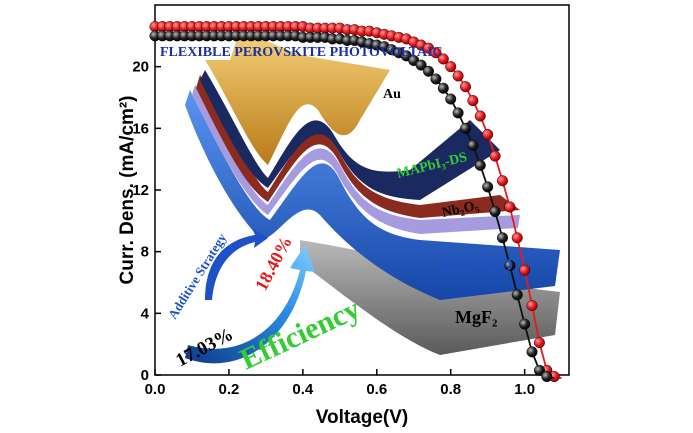 The image size is (693, 433). What do you see at coordinates (140, 67) in the screenshot?
I see `y-tick-label: 20` at bounding box center [140, 67].